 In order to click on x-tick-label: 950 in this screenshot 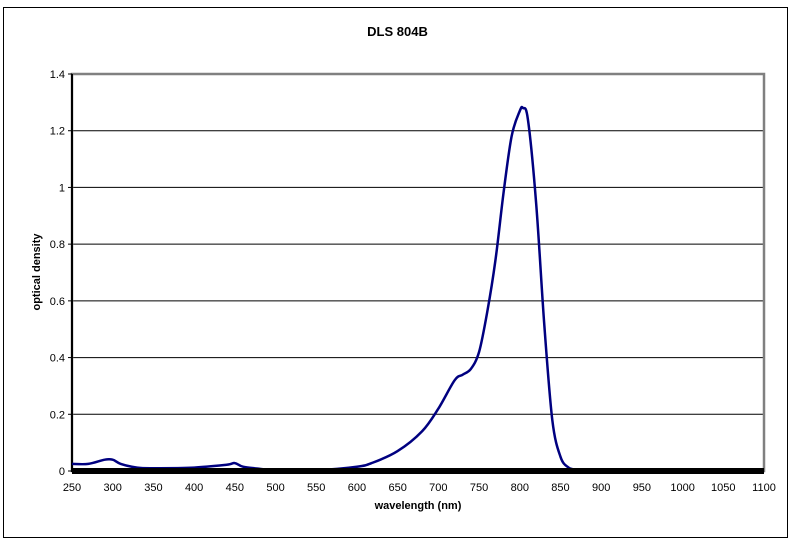, I will do `click(642, 488)`.